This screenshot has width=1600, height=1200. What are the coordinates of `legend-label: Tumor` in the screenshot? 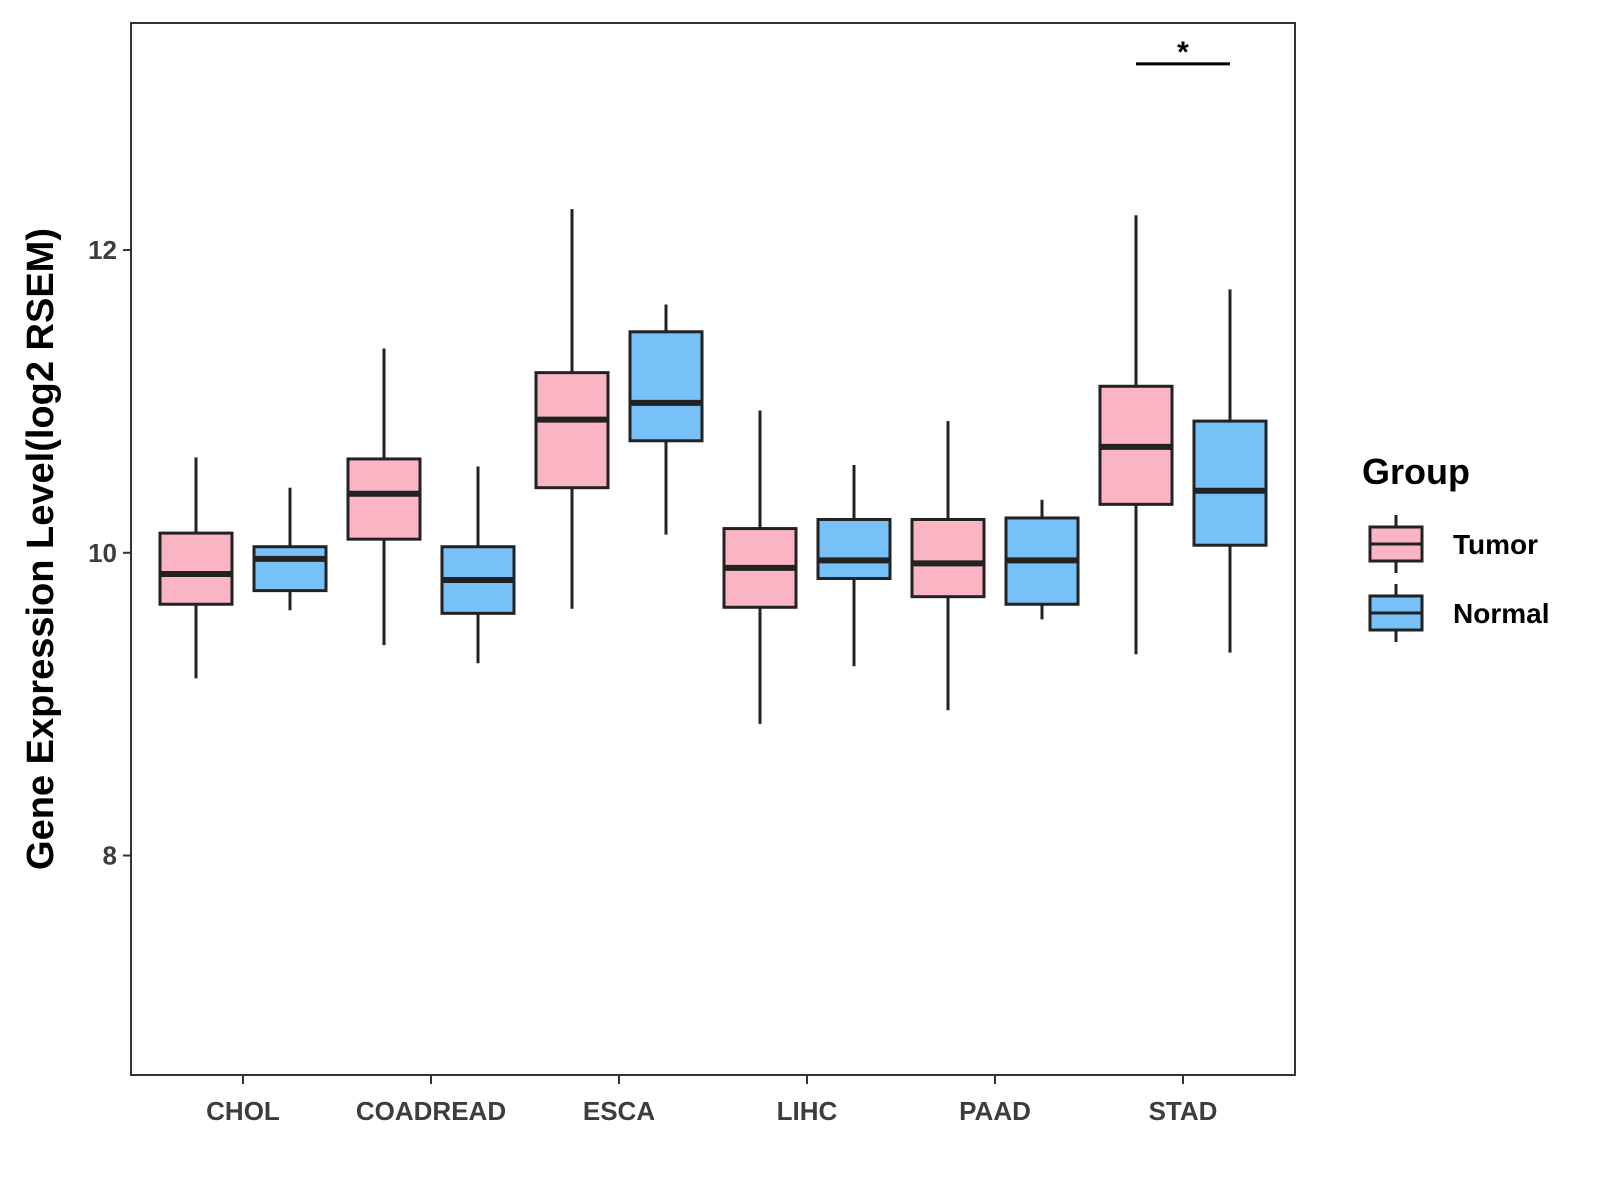 It's located at (1495, 544).